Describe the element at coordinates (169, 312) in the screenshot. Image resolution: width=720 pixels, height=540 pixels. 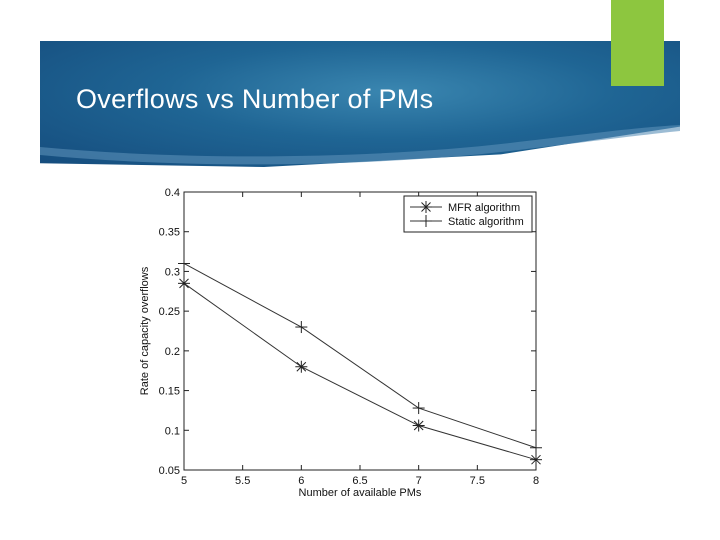
I see `y-tick-label: 0.25` at that location.